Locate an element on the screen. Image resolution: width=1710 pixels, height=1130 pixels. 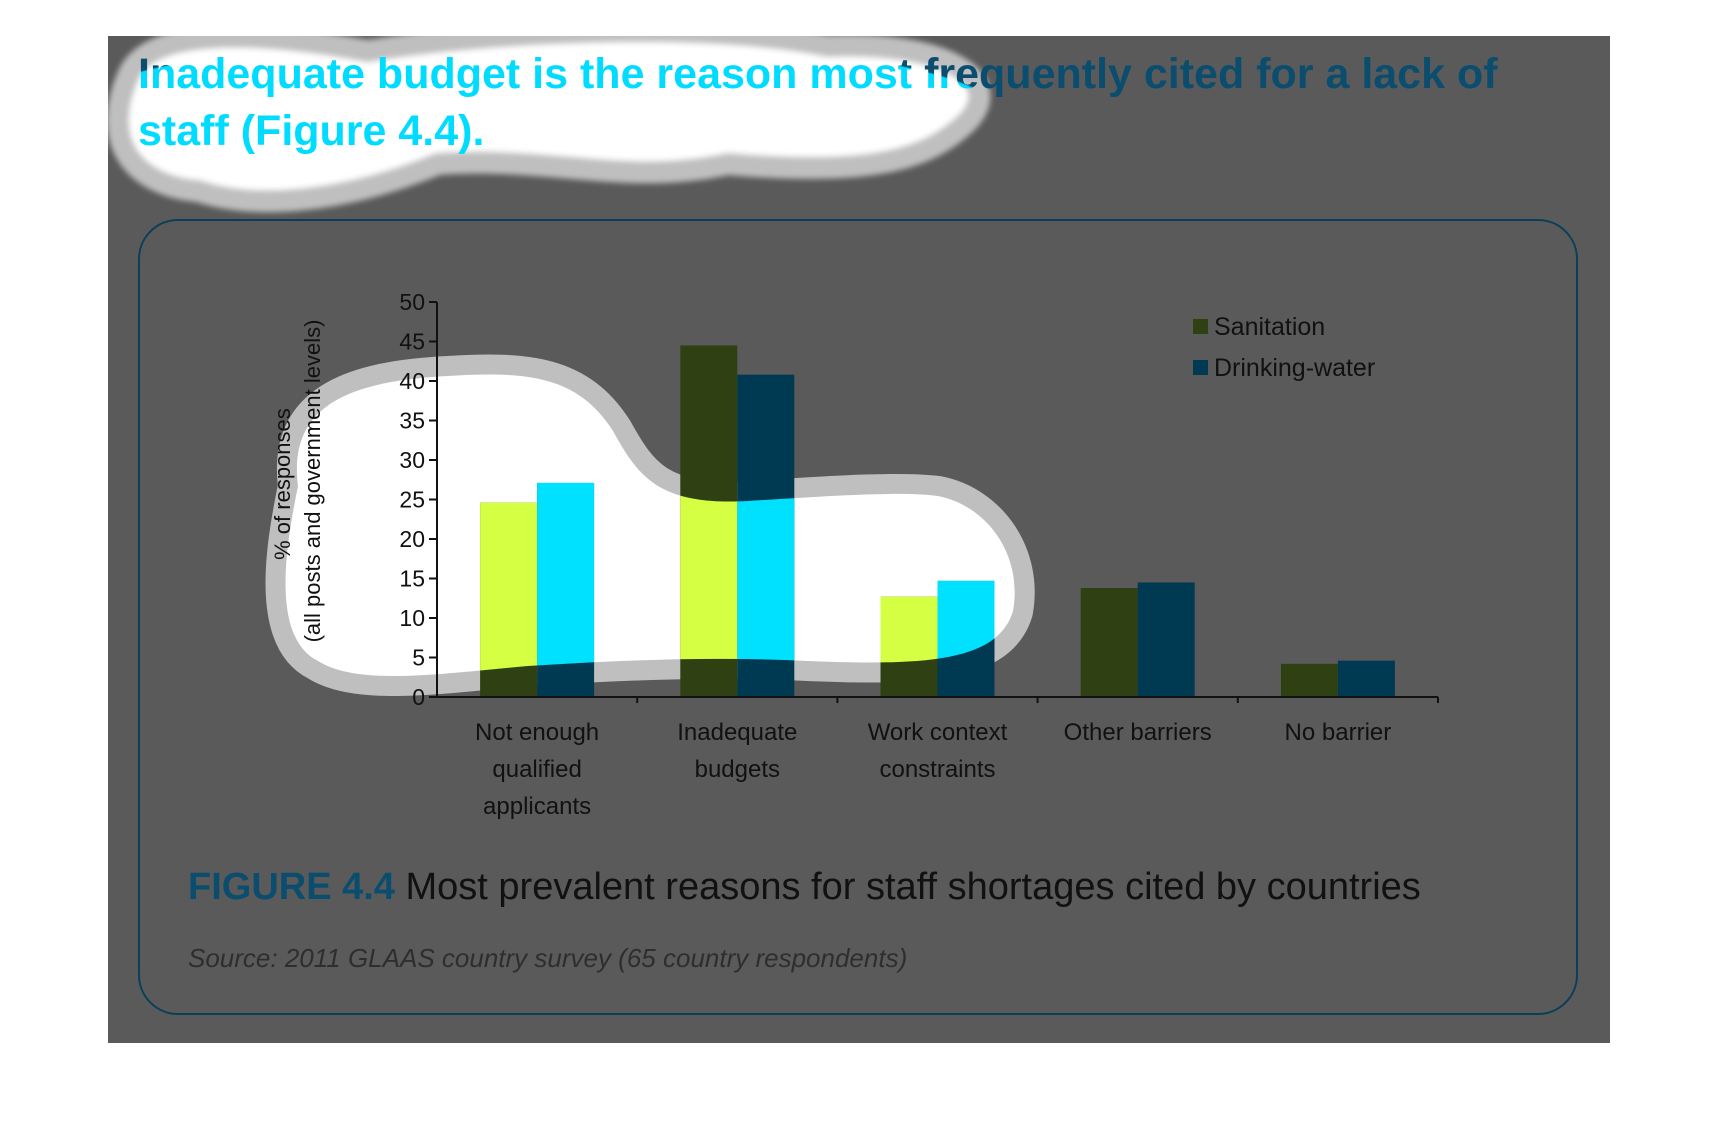
chart-legend: Sanitation Drinking-water is located at coordinates (1284, 347).